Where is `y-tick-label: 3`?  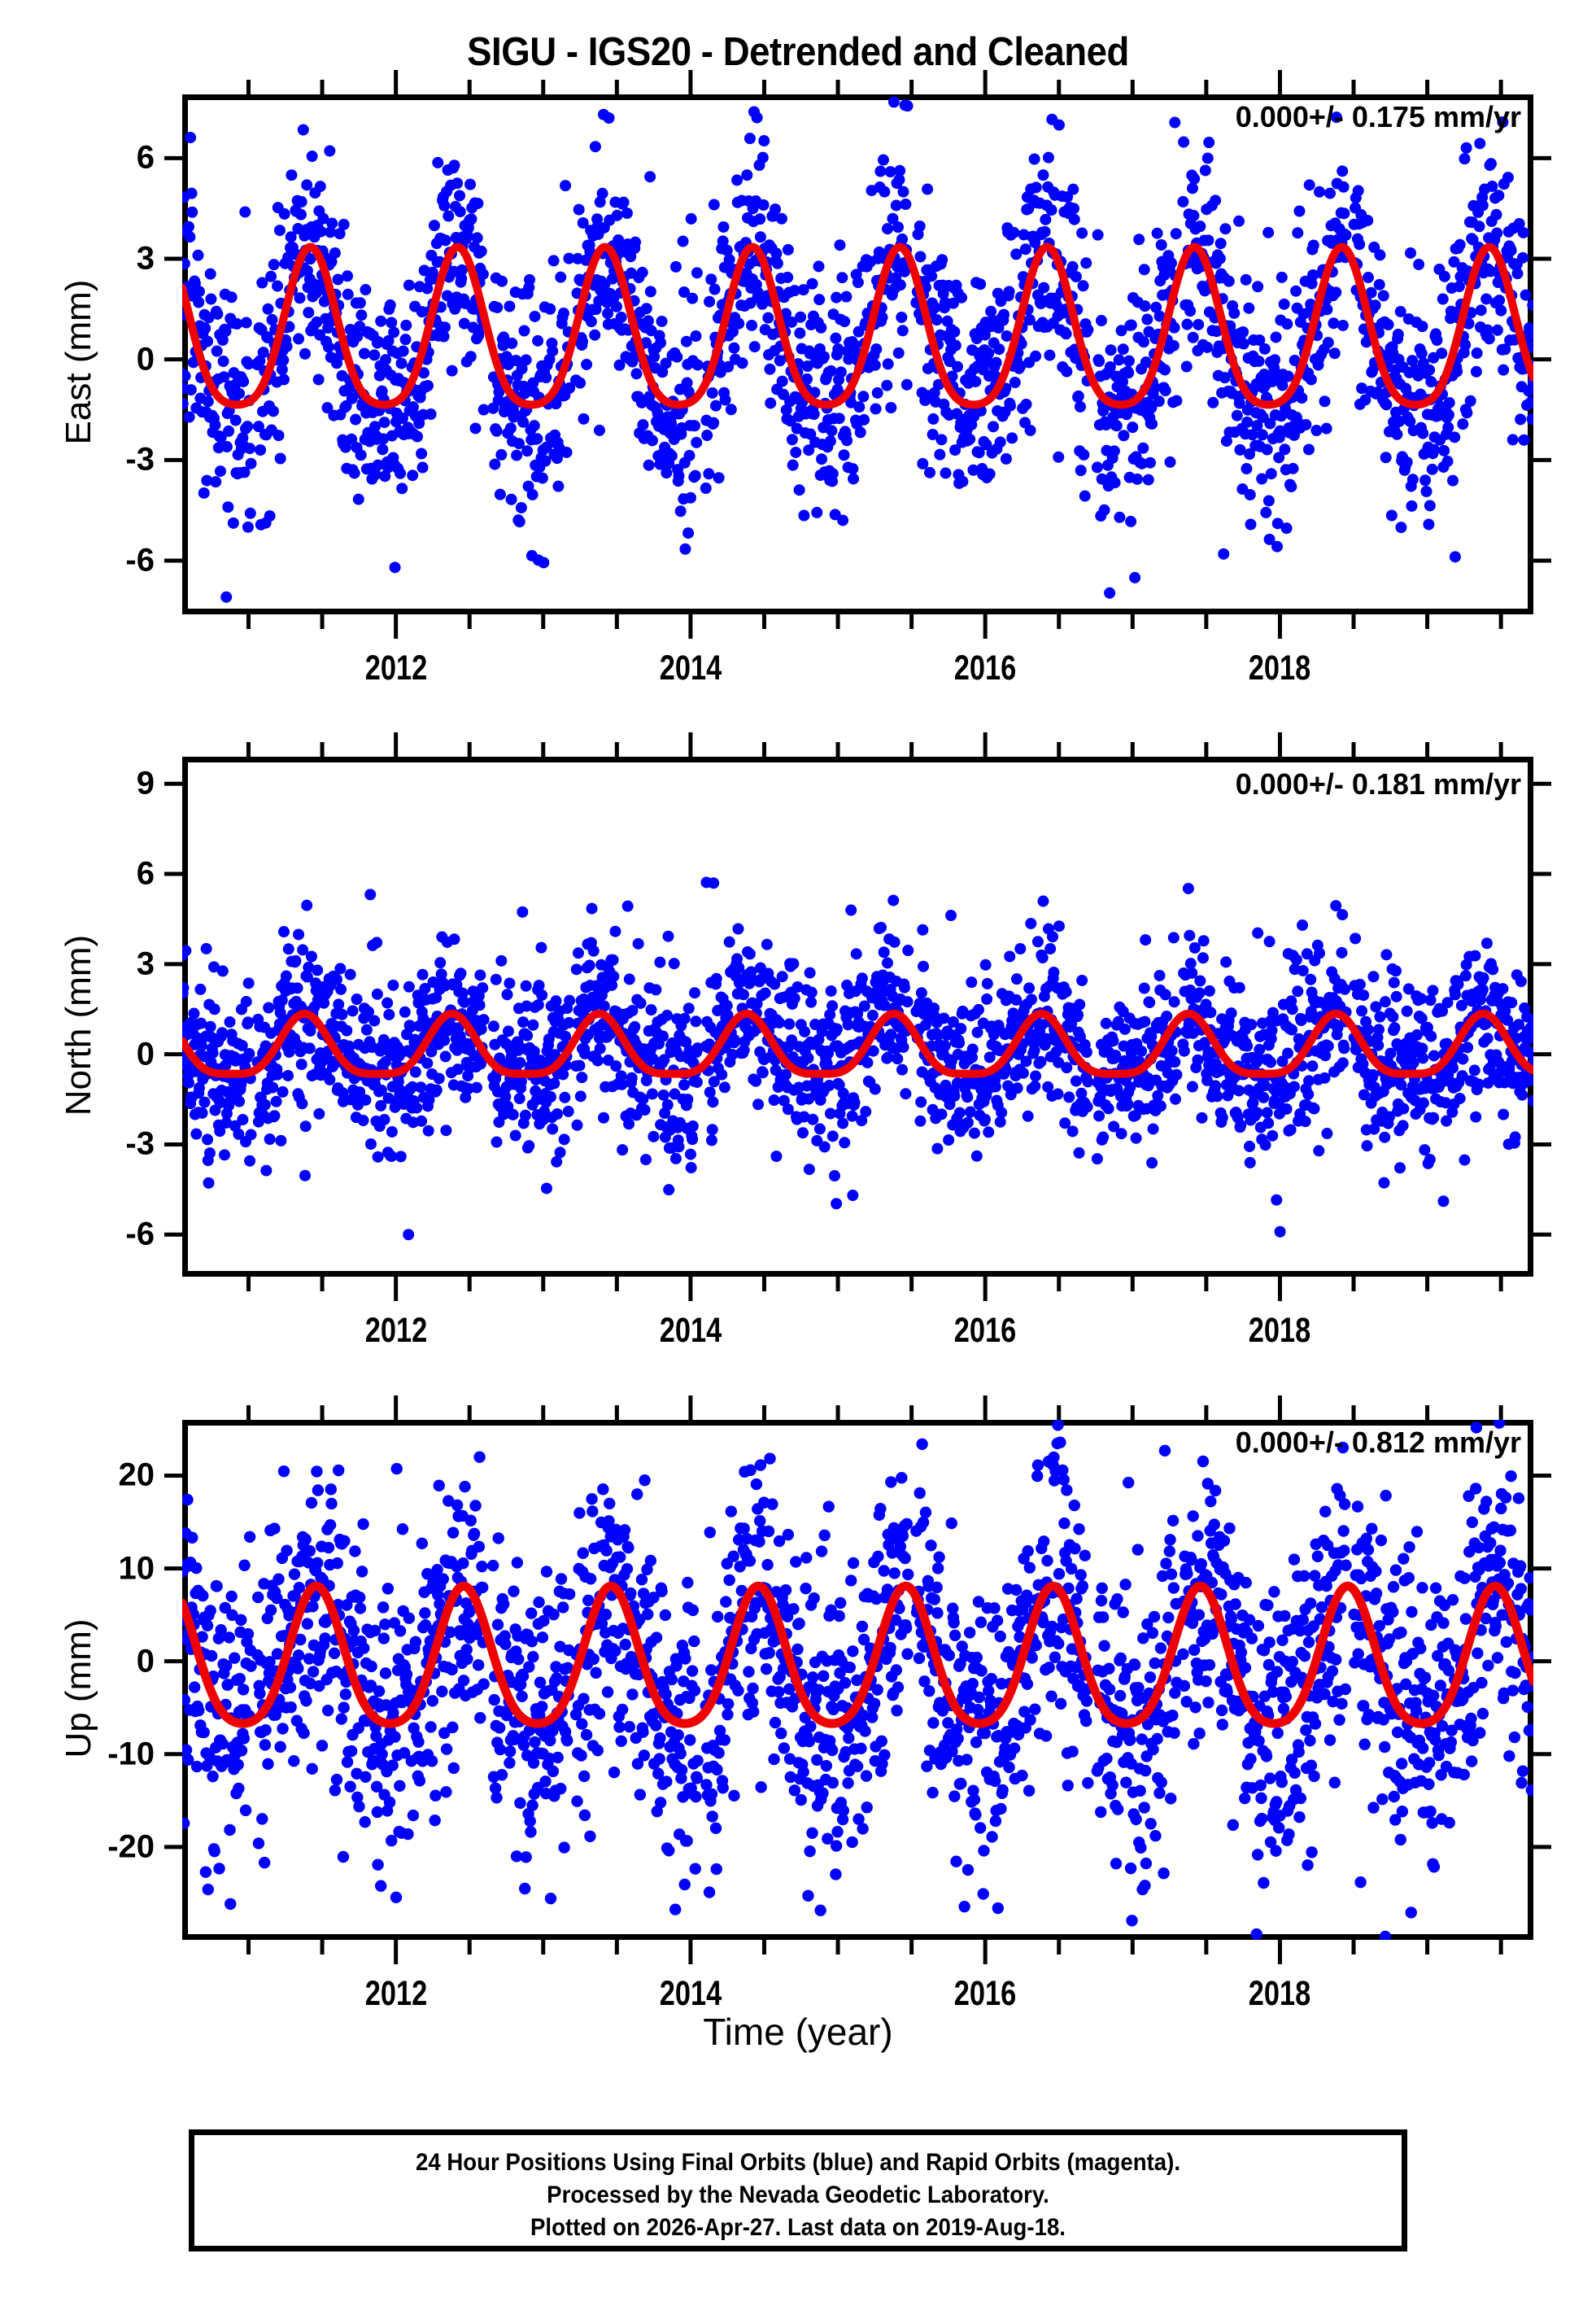 y-tick-label: 3 is located at coordinates (145, 258).